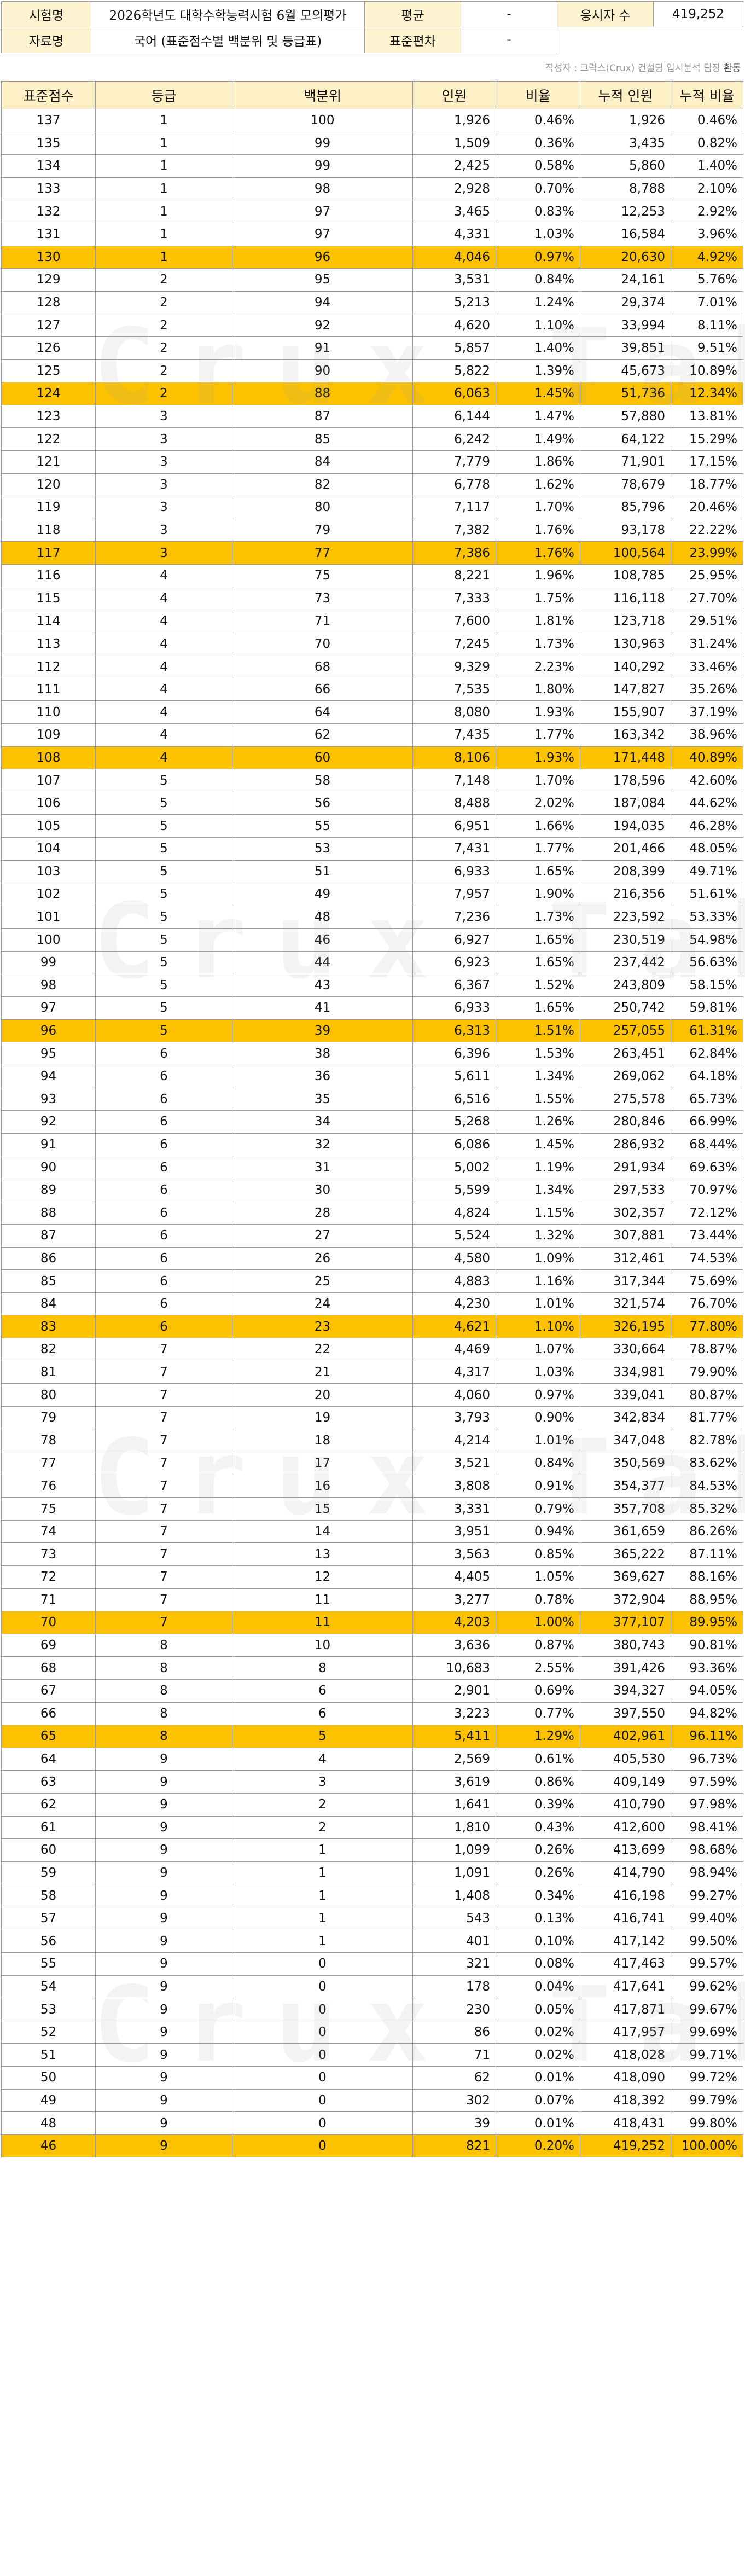 This screenshot has height=2576, width=745. I want to click on cell-cumulative-count: 354,377, so click(625, 1486).